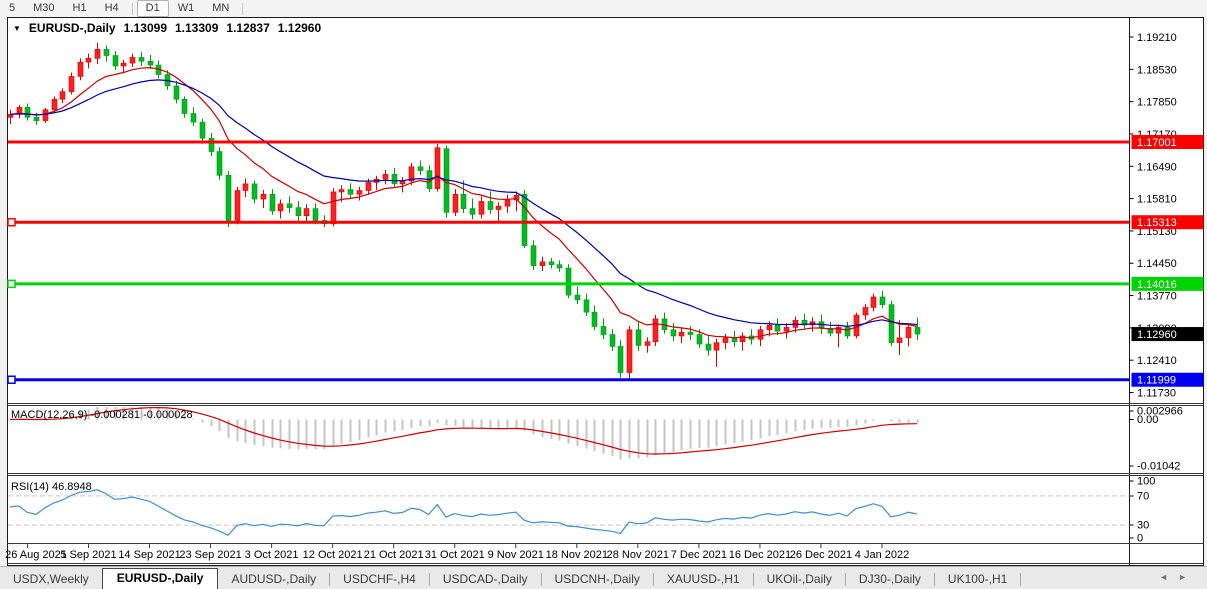  What do you see at coordinates (889, 579) in the screenshot?
I see `chart-tab-dj30-daily: DJ30-,Daily` at bounding box center [889, 579].